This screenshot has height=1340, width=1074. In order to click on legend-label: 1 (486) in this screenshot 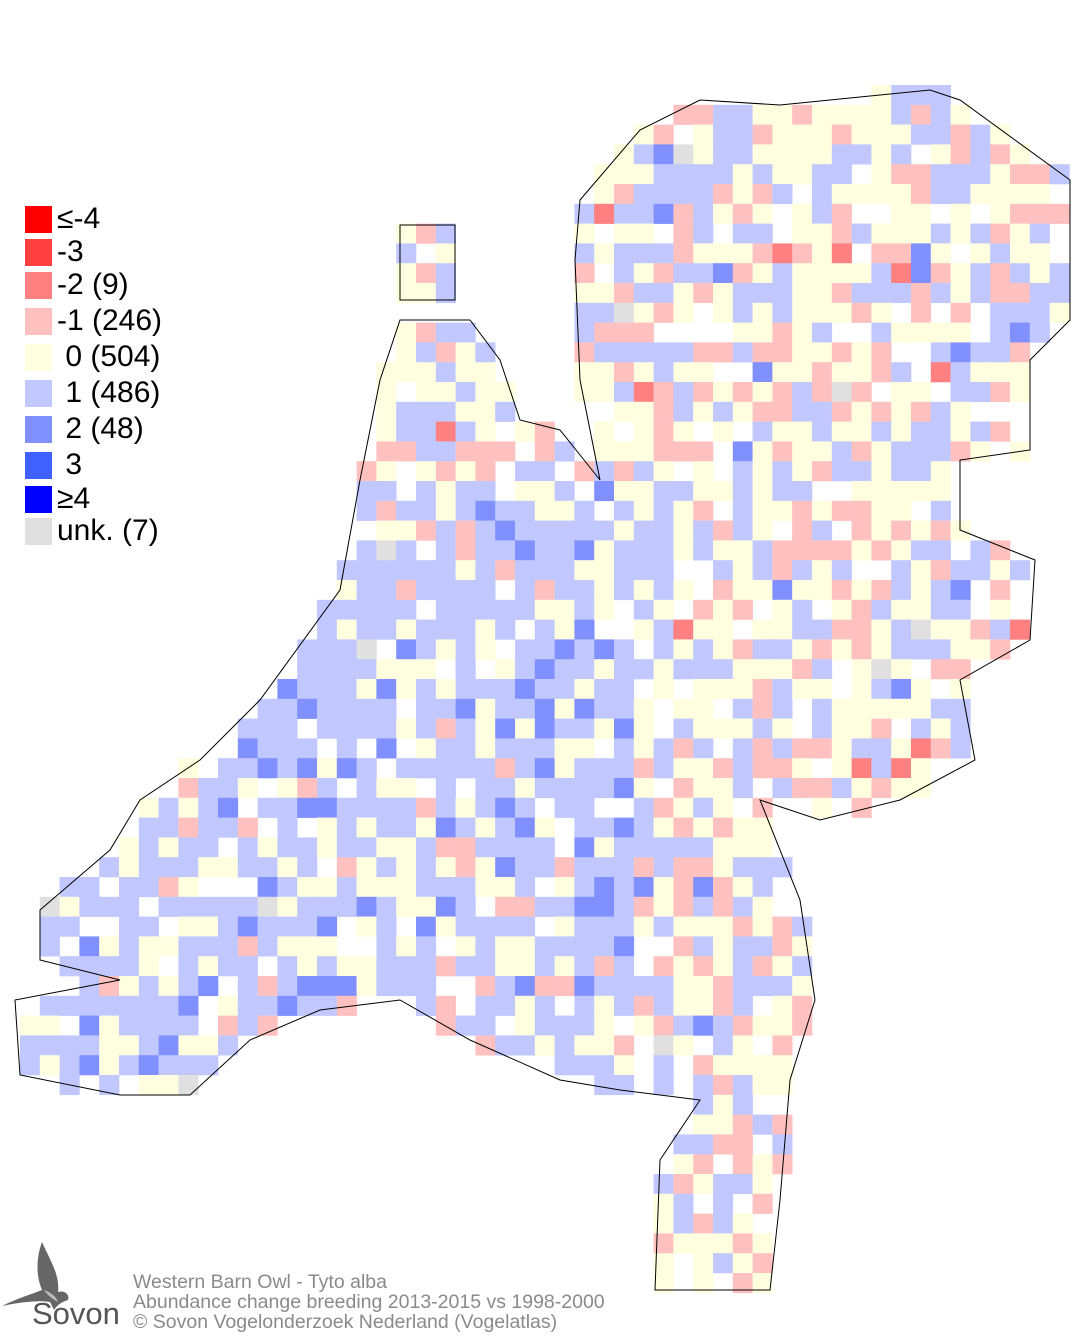, I will do `click(109, 392)`.